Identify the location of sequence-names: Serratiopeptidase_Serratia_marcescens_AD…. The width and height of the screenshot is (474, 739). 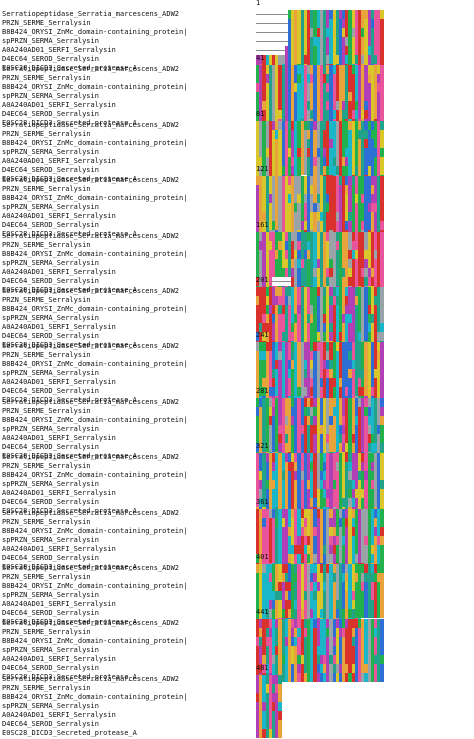
(127, 706).